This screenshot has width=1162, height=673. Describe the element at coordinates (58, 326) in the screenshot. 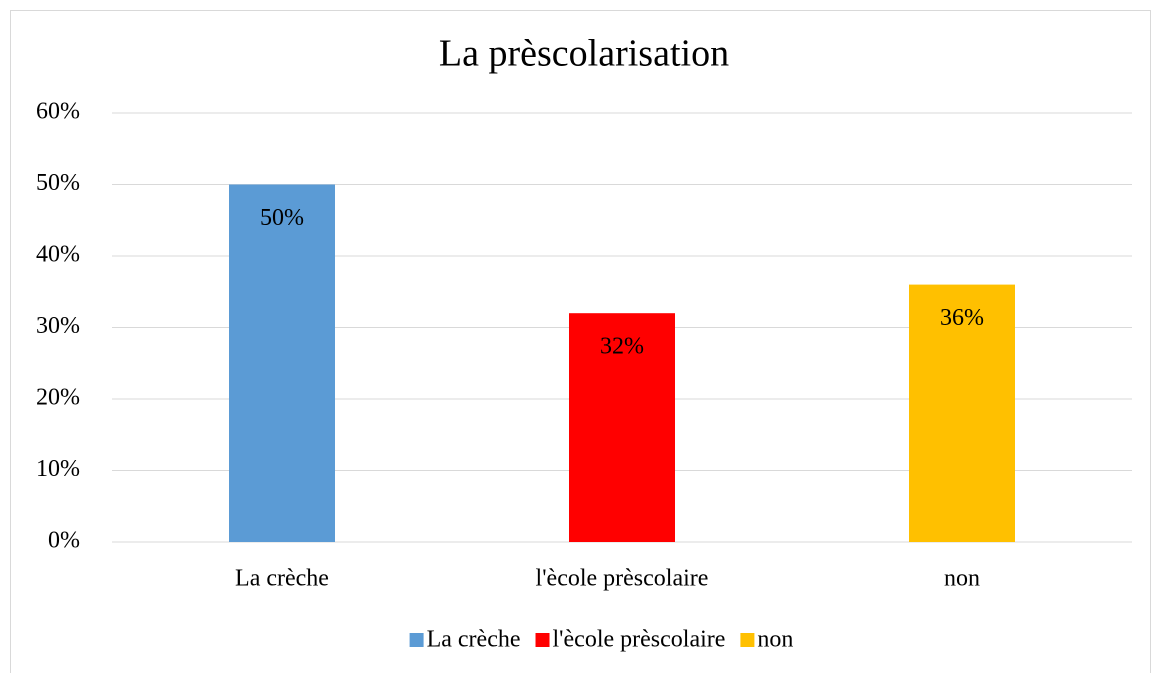

I see `y-tick-label: 30%` at that location.